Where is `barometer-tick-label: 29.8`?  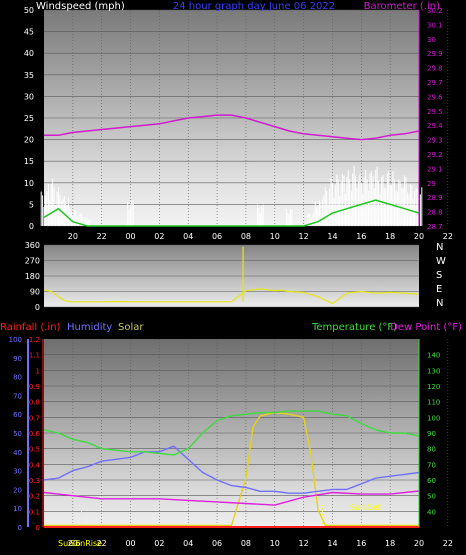 barometer-tick-label: 29.8 is located at coordinates (435, 69).